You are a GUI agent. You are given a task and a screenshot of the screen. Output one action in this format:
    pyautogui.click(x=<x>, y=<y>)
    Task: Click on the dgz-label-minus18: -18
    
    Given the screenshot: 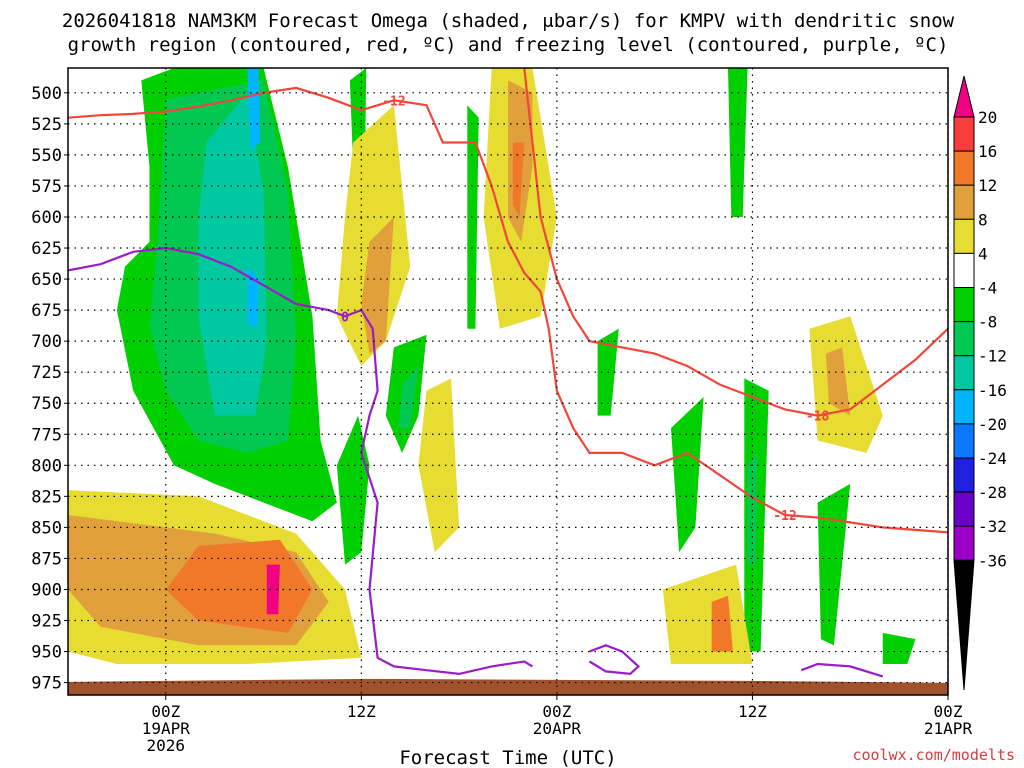 What is the action you would take?
    pyautogui.click(x=818, y=417)
    